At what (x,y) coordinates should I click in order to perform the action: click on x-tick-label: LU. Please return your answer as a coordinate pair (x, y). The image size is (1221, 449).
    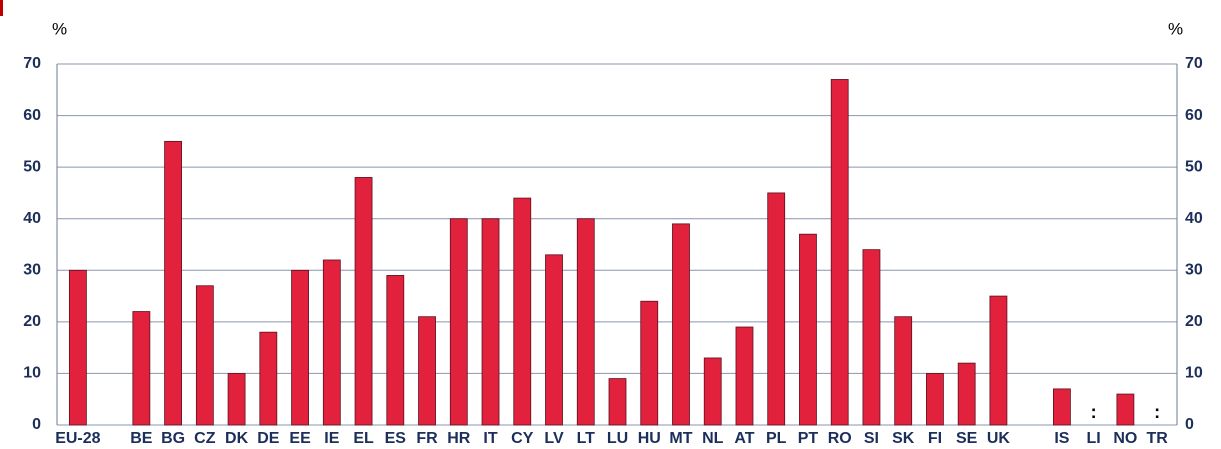
    Looking at the image, I should click on (617, 438).